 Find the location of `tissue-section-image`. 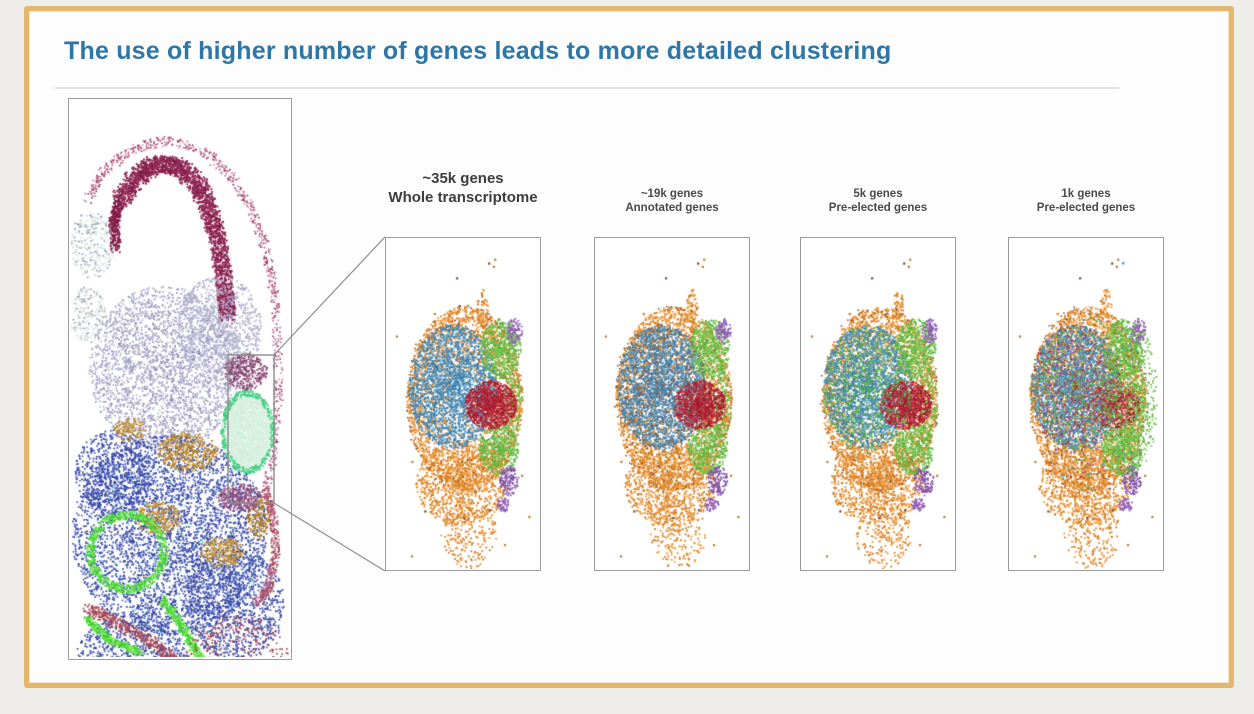

tissue-section-image is located at coordinates (179, 378).